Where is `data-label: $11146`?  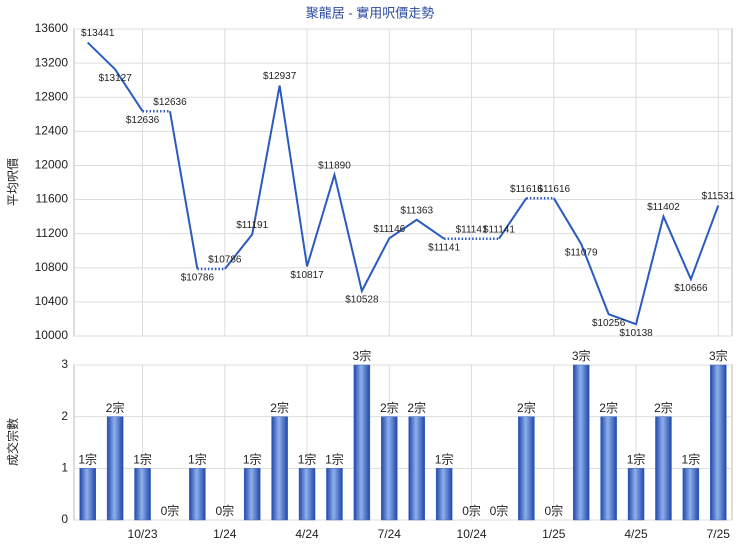 data-label: $11146 is located at coordinates (389, 229).